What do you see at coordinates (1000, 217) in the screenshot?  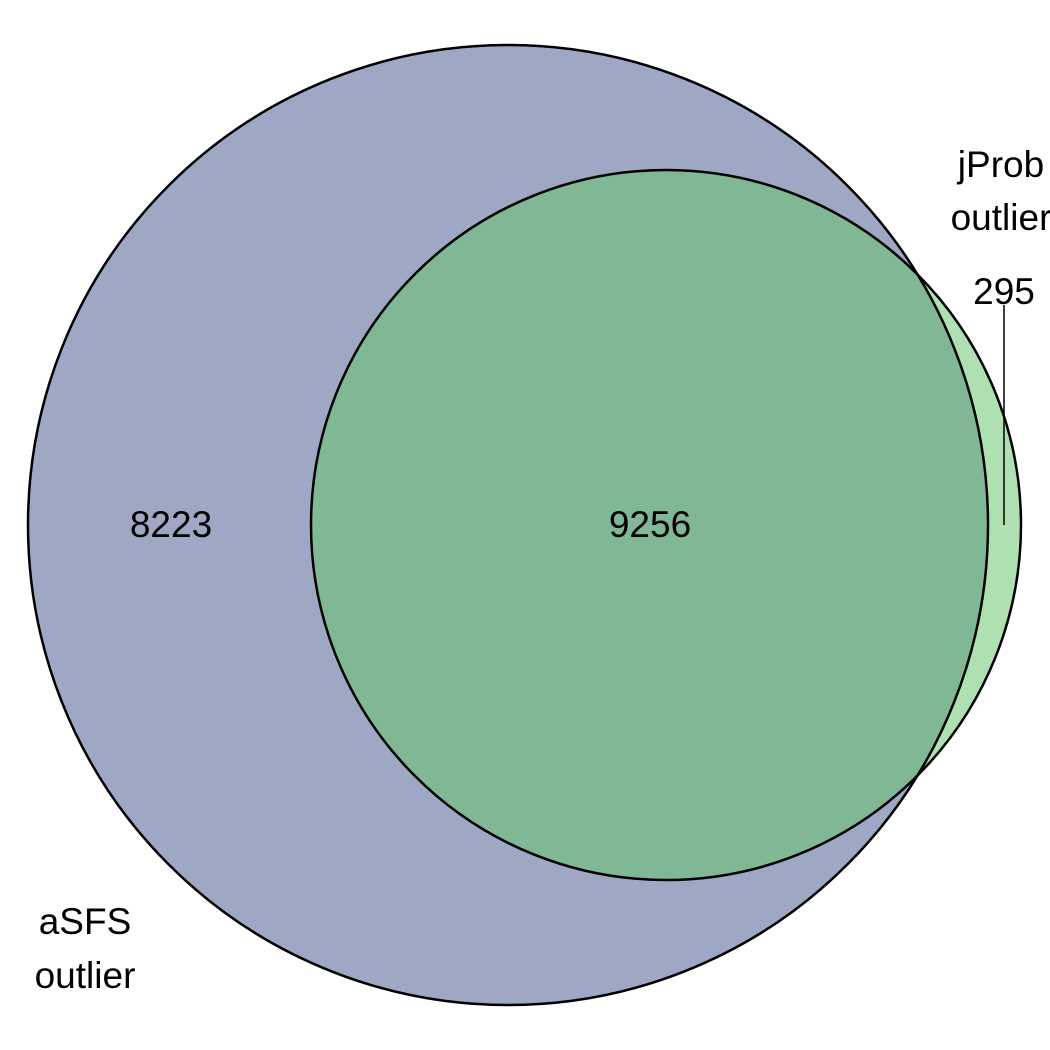 I see `set-label-jprob-line2: outlier` at bounding box center [1000, 217].